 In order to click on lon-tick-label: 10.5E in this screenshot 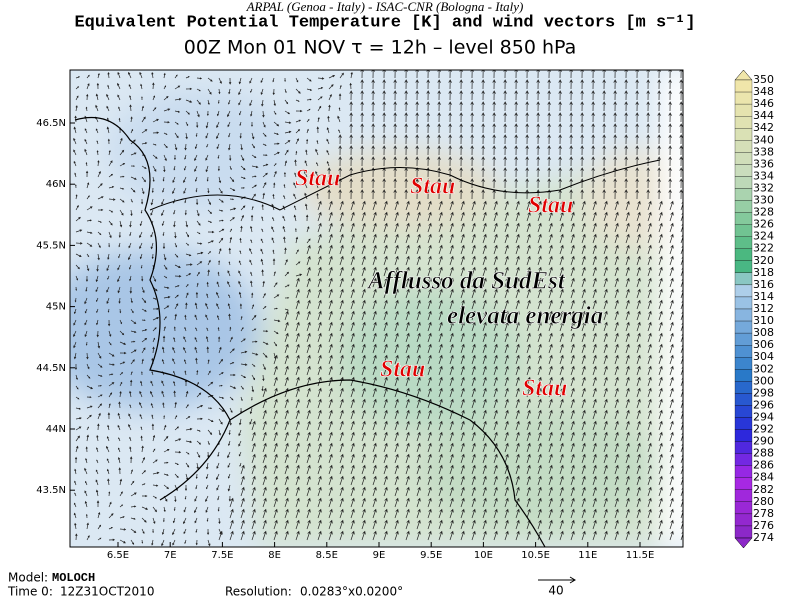, I will do `click(535, 555)`.